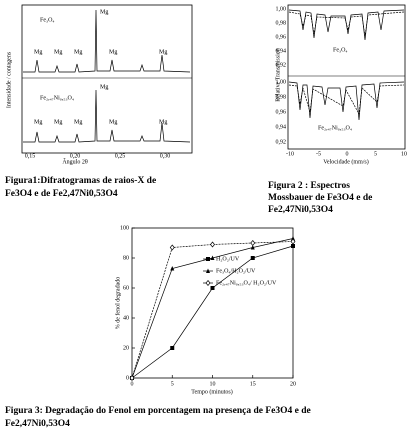  I want to click on fig2-spectrum-bottom-fit, so click(346, 100).